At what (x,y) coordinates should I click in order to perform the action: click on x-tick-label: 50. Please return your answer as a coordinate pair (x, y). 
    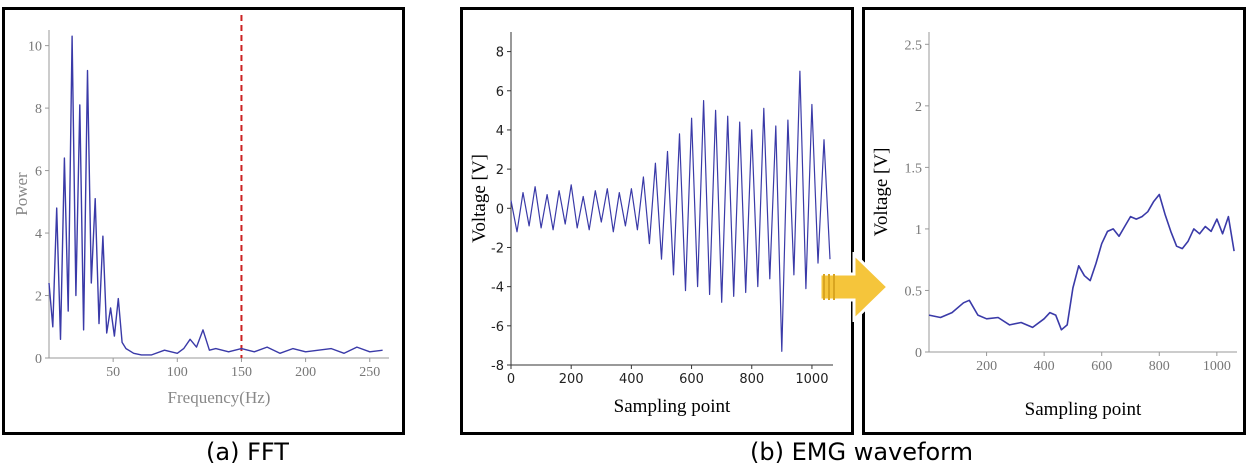
    Looking at the image, I should click on (113, 372).